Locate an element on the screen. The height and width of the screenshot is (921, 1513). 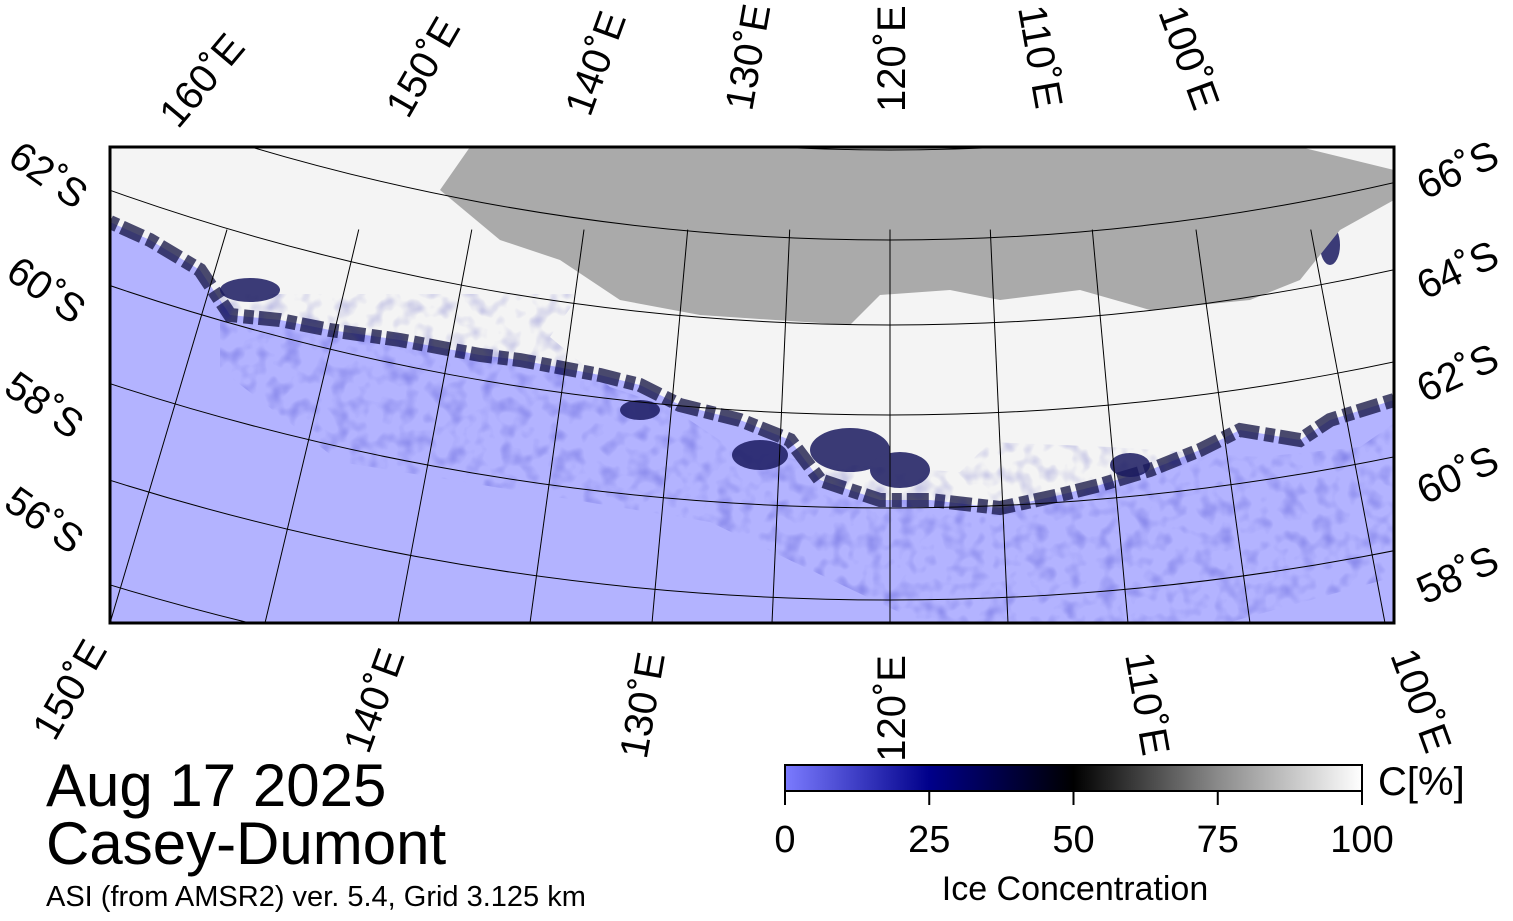
land is located at coordinates (917, 236).